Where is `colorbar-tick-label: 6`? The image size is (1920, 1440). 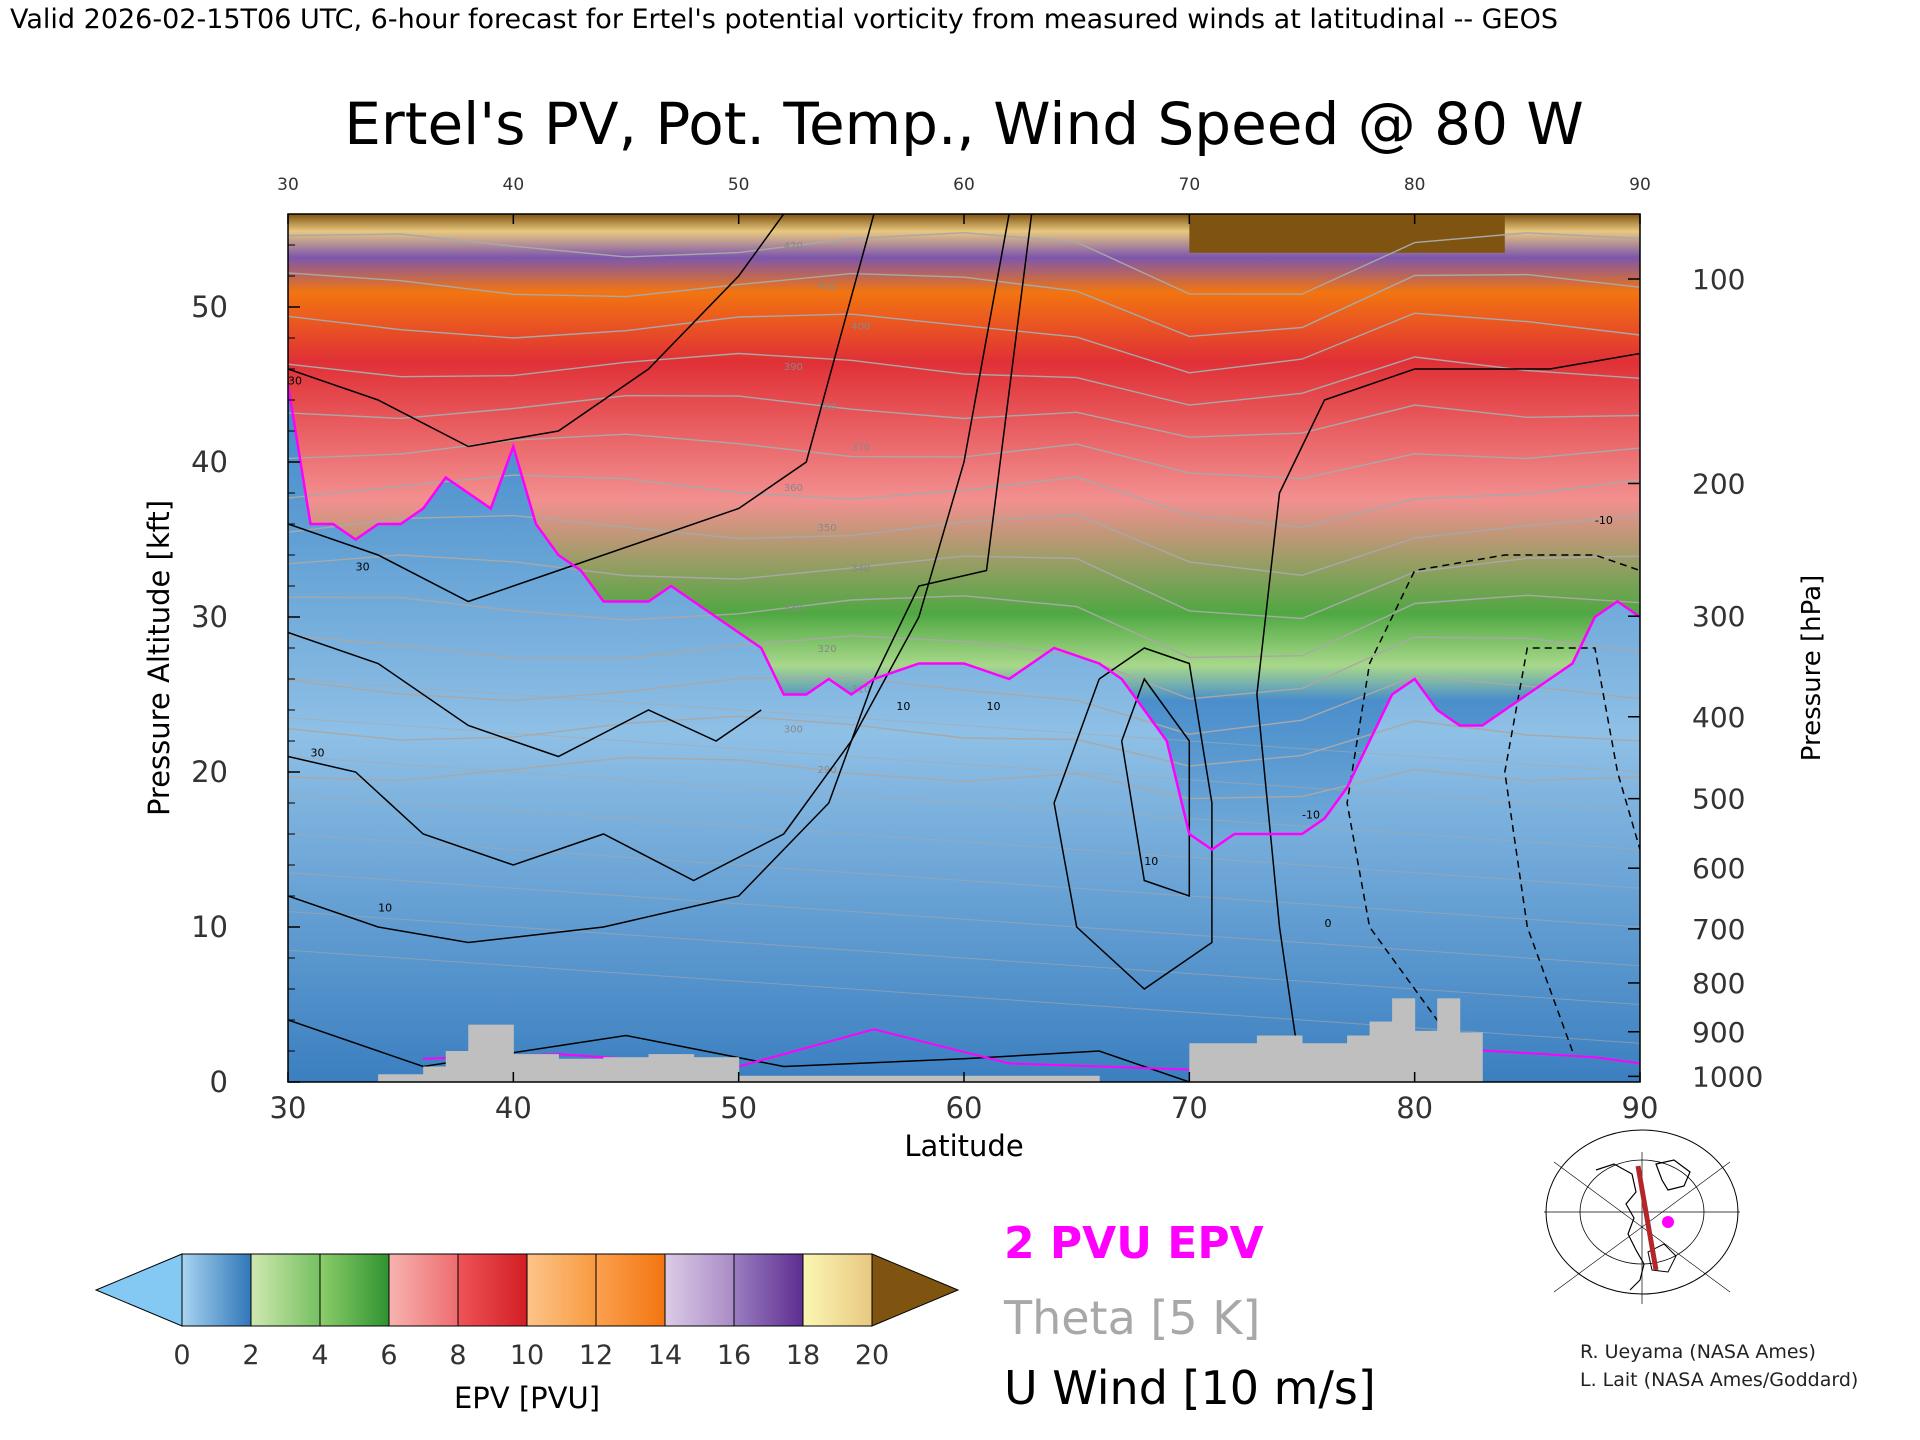
colorbar-tick-label: 6 is located at coordinates (388, 1355).